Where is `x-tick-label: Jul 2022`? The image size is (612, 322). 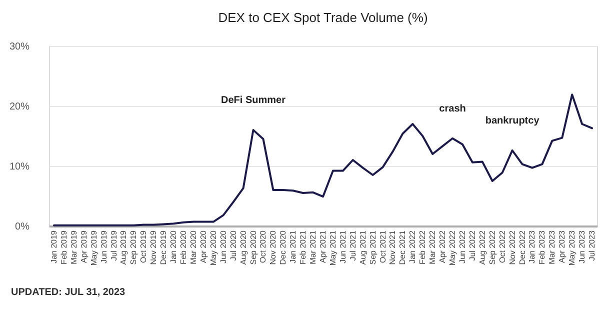 x-tick-label: Jul 2022 is located at coordinates (472, 245).